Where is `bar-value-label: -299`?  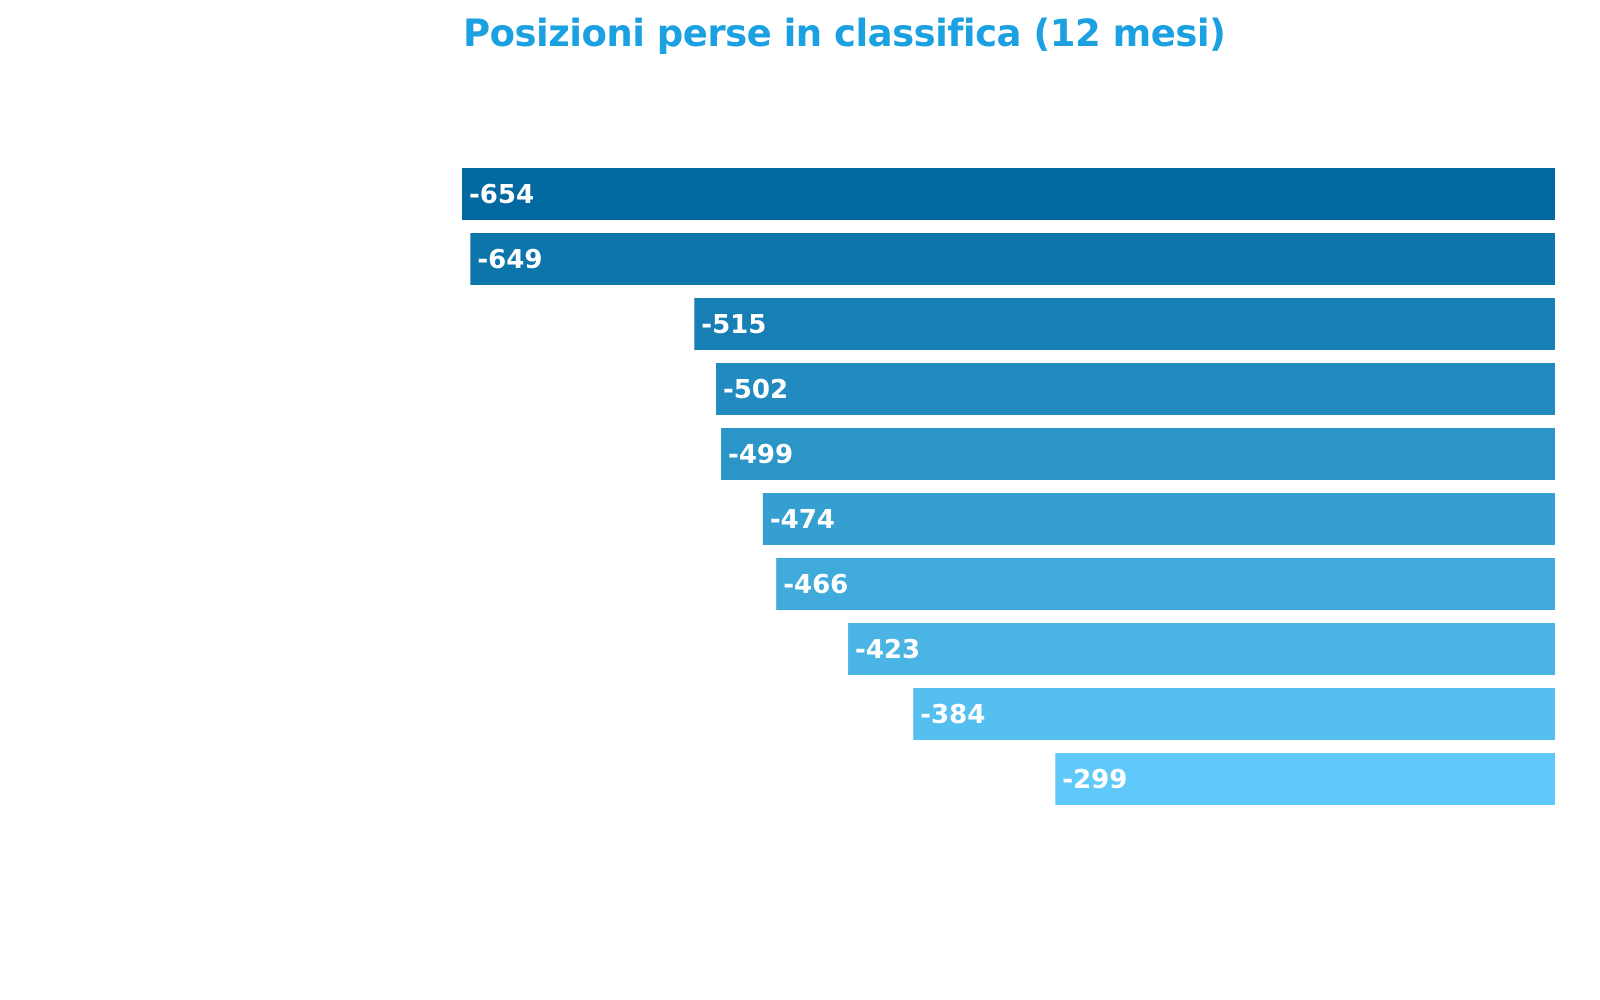 bar-value-label: -299 is located at coordinates (1094, 780).